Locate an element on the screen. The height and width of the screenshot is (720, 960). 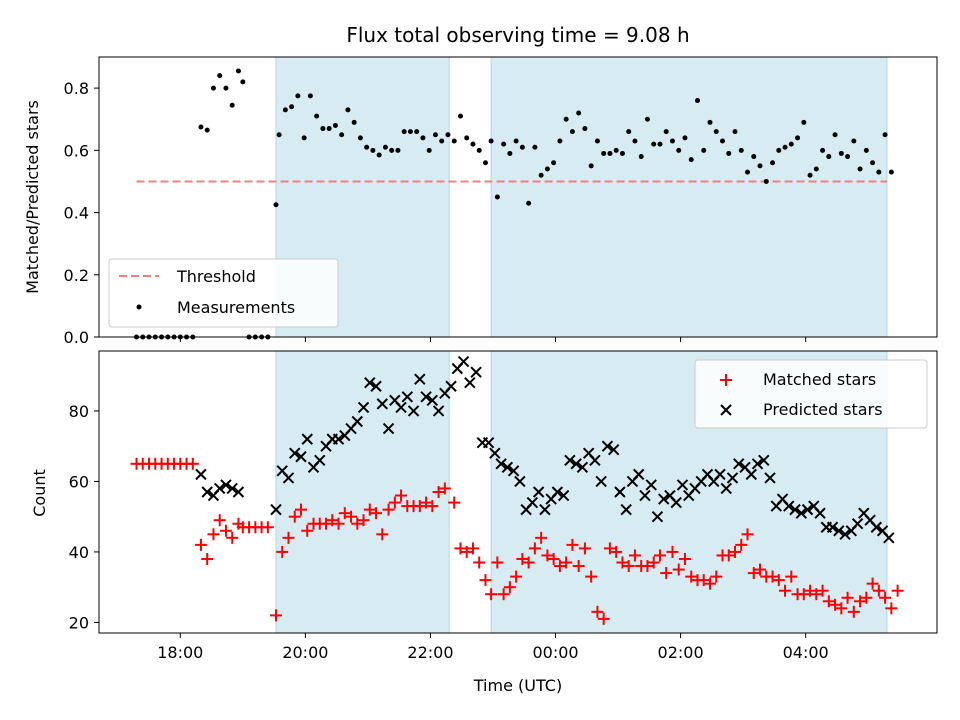
legend-matched-label: Matched stars is located at coordinates (819, 379).